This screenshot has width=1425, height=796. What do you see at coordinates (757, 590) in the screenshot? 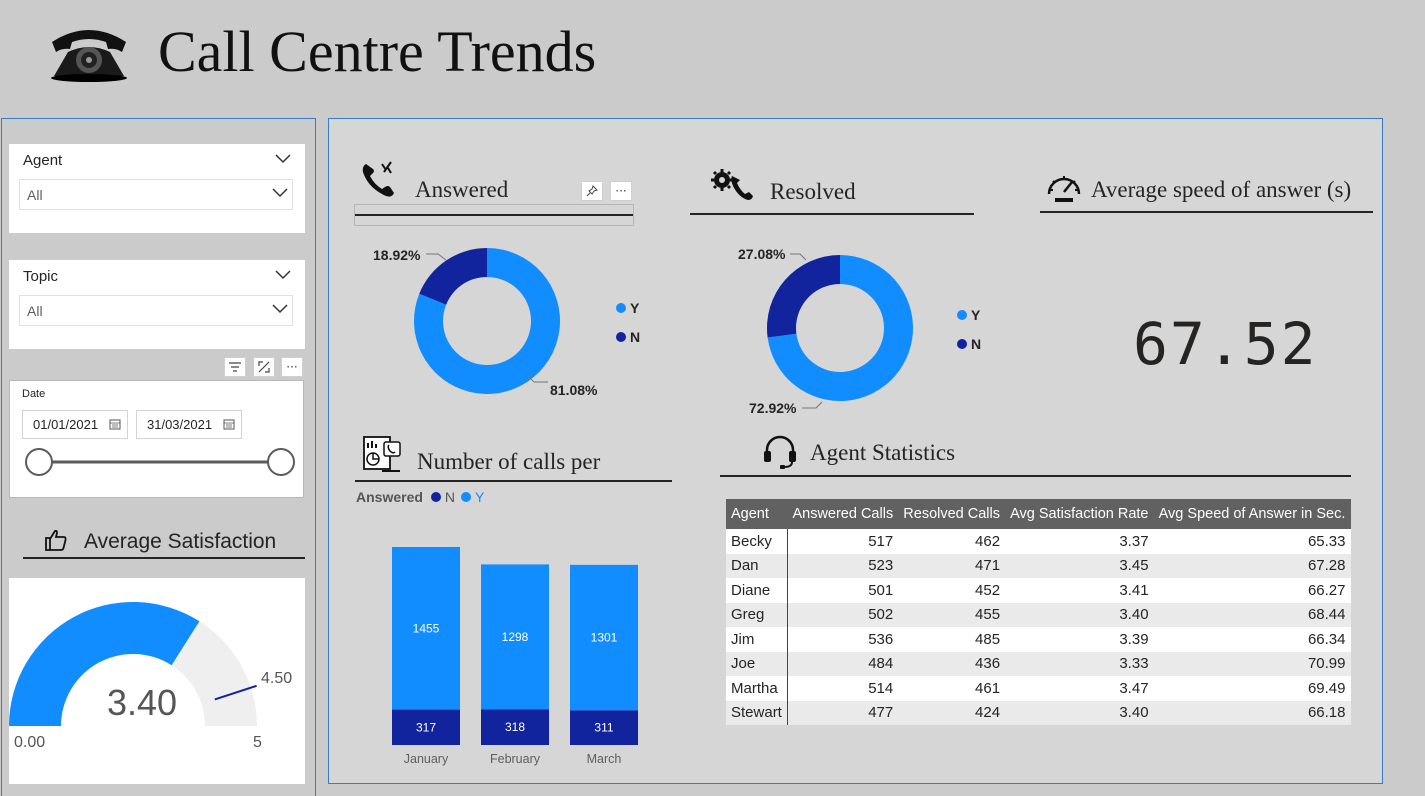
I see `table-cell: Diane` at bounding box center [757, 590].